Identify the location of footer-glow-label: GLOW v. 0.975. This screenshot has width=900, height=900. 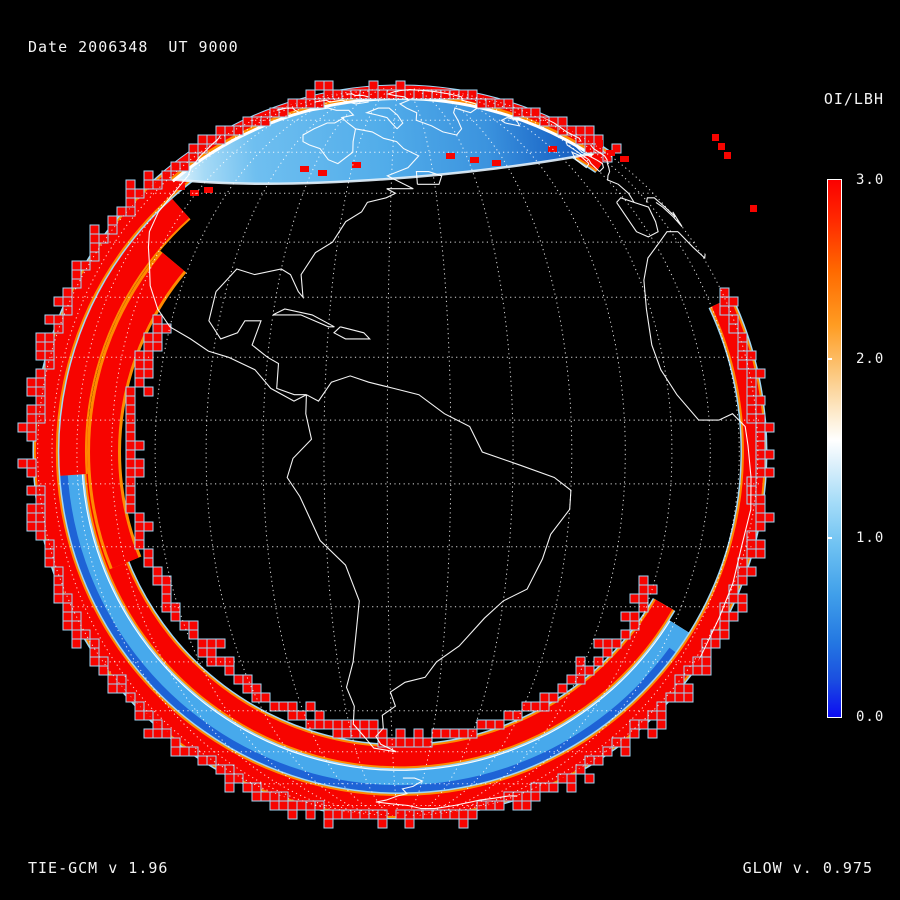
(807, 868).